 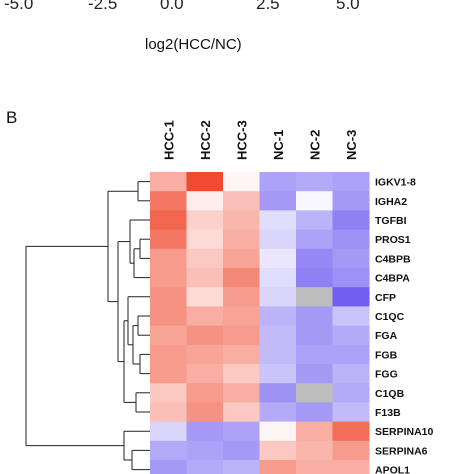 What do you see at coordinates (278, 145) in the screenshot?
I see `column-label: NC-1` at bounding box center [278, 145].